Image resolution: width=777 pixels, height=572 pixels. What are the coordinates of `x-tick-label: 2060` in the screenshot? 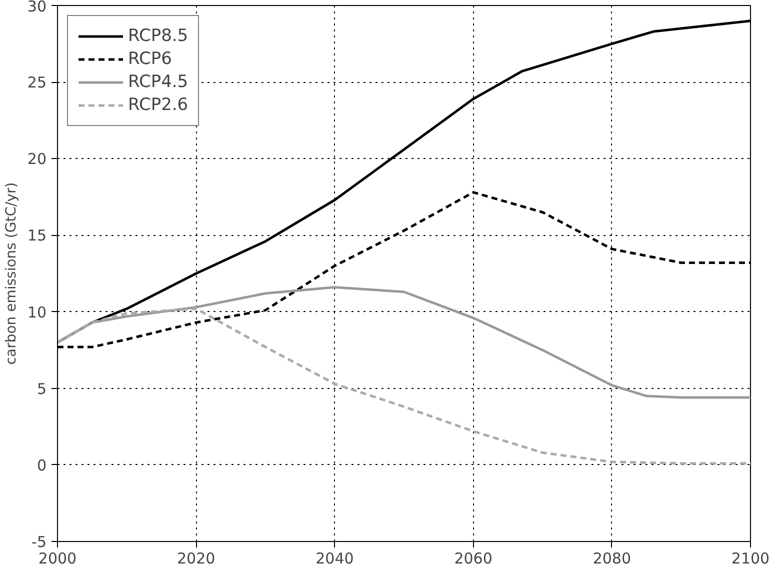 It's located at (473, 559).